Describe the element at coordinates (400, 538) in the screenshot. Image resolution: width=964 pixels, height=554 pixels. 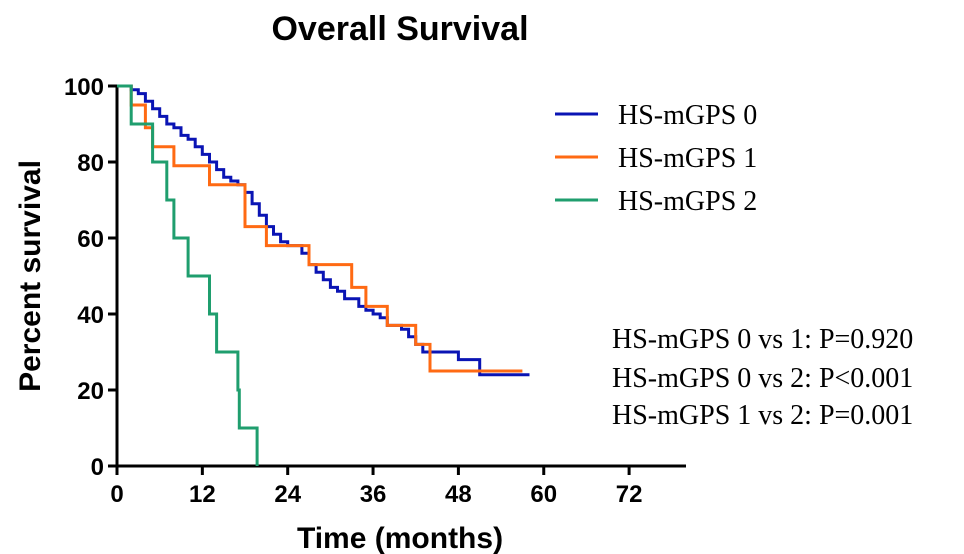
I see `x-axis-title: Time (months)` at that location.